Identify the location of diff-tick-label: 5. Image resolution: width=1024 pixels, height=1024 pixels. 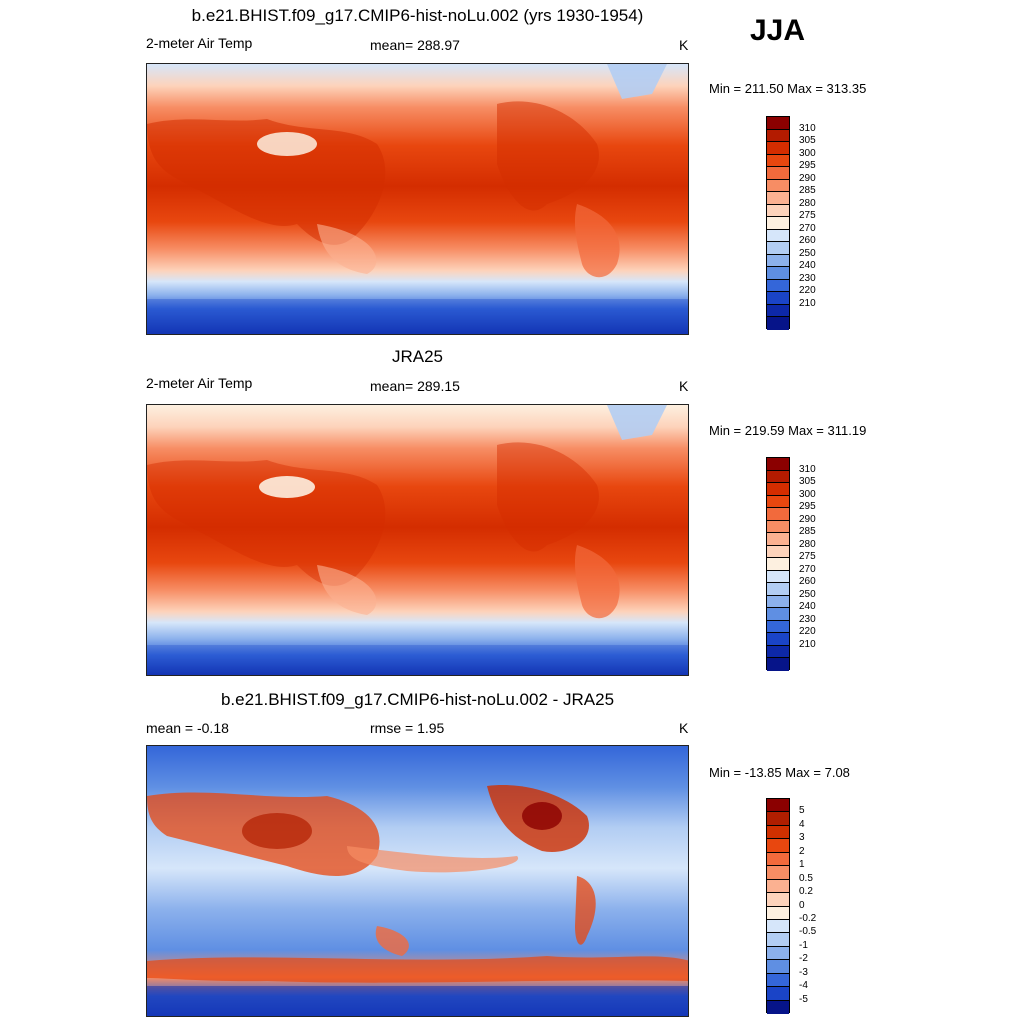
(802, 811).